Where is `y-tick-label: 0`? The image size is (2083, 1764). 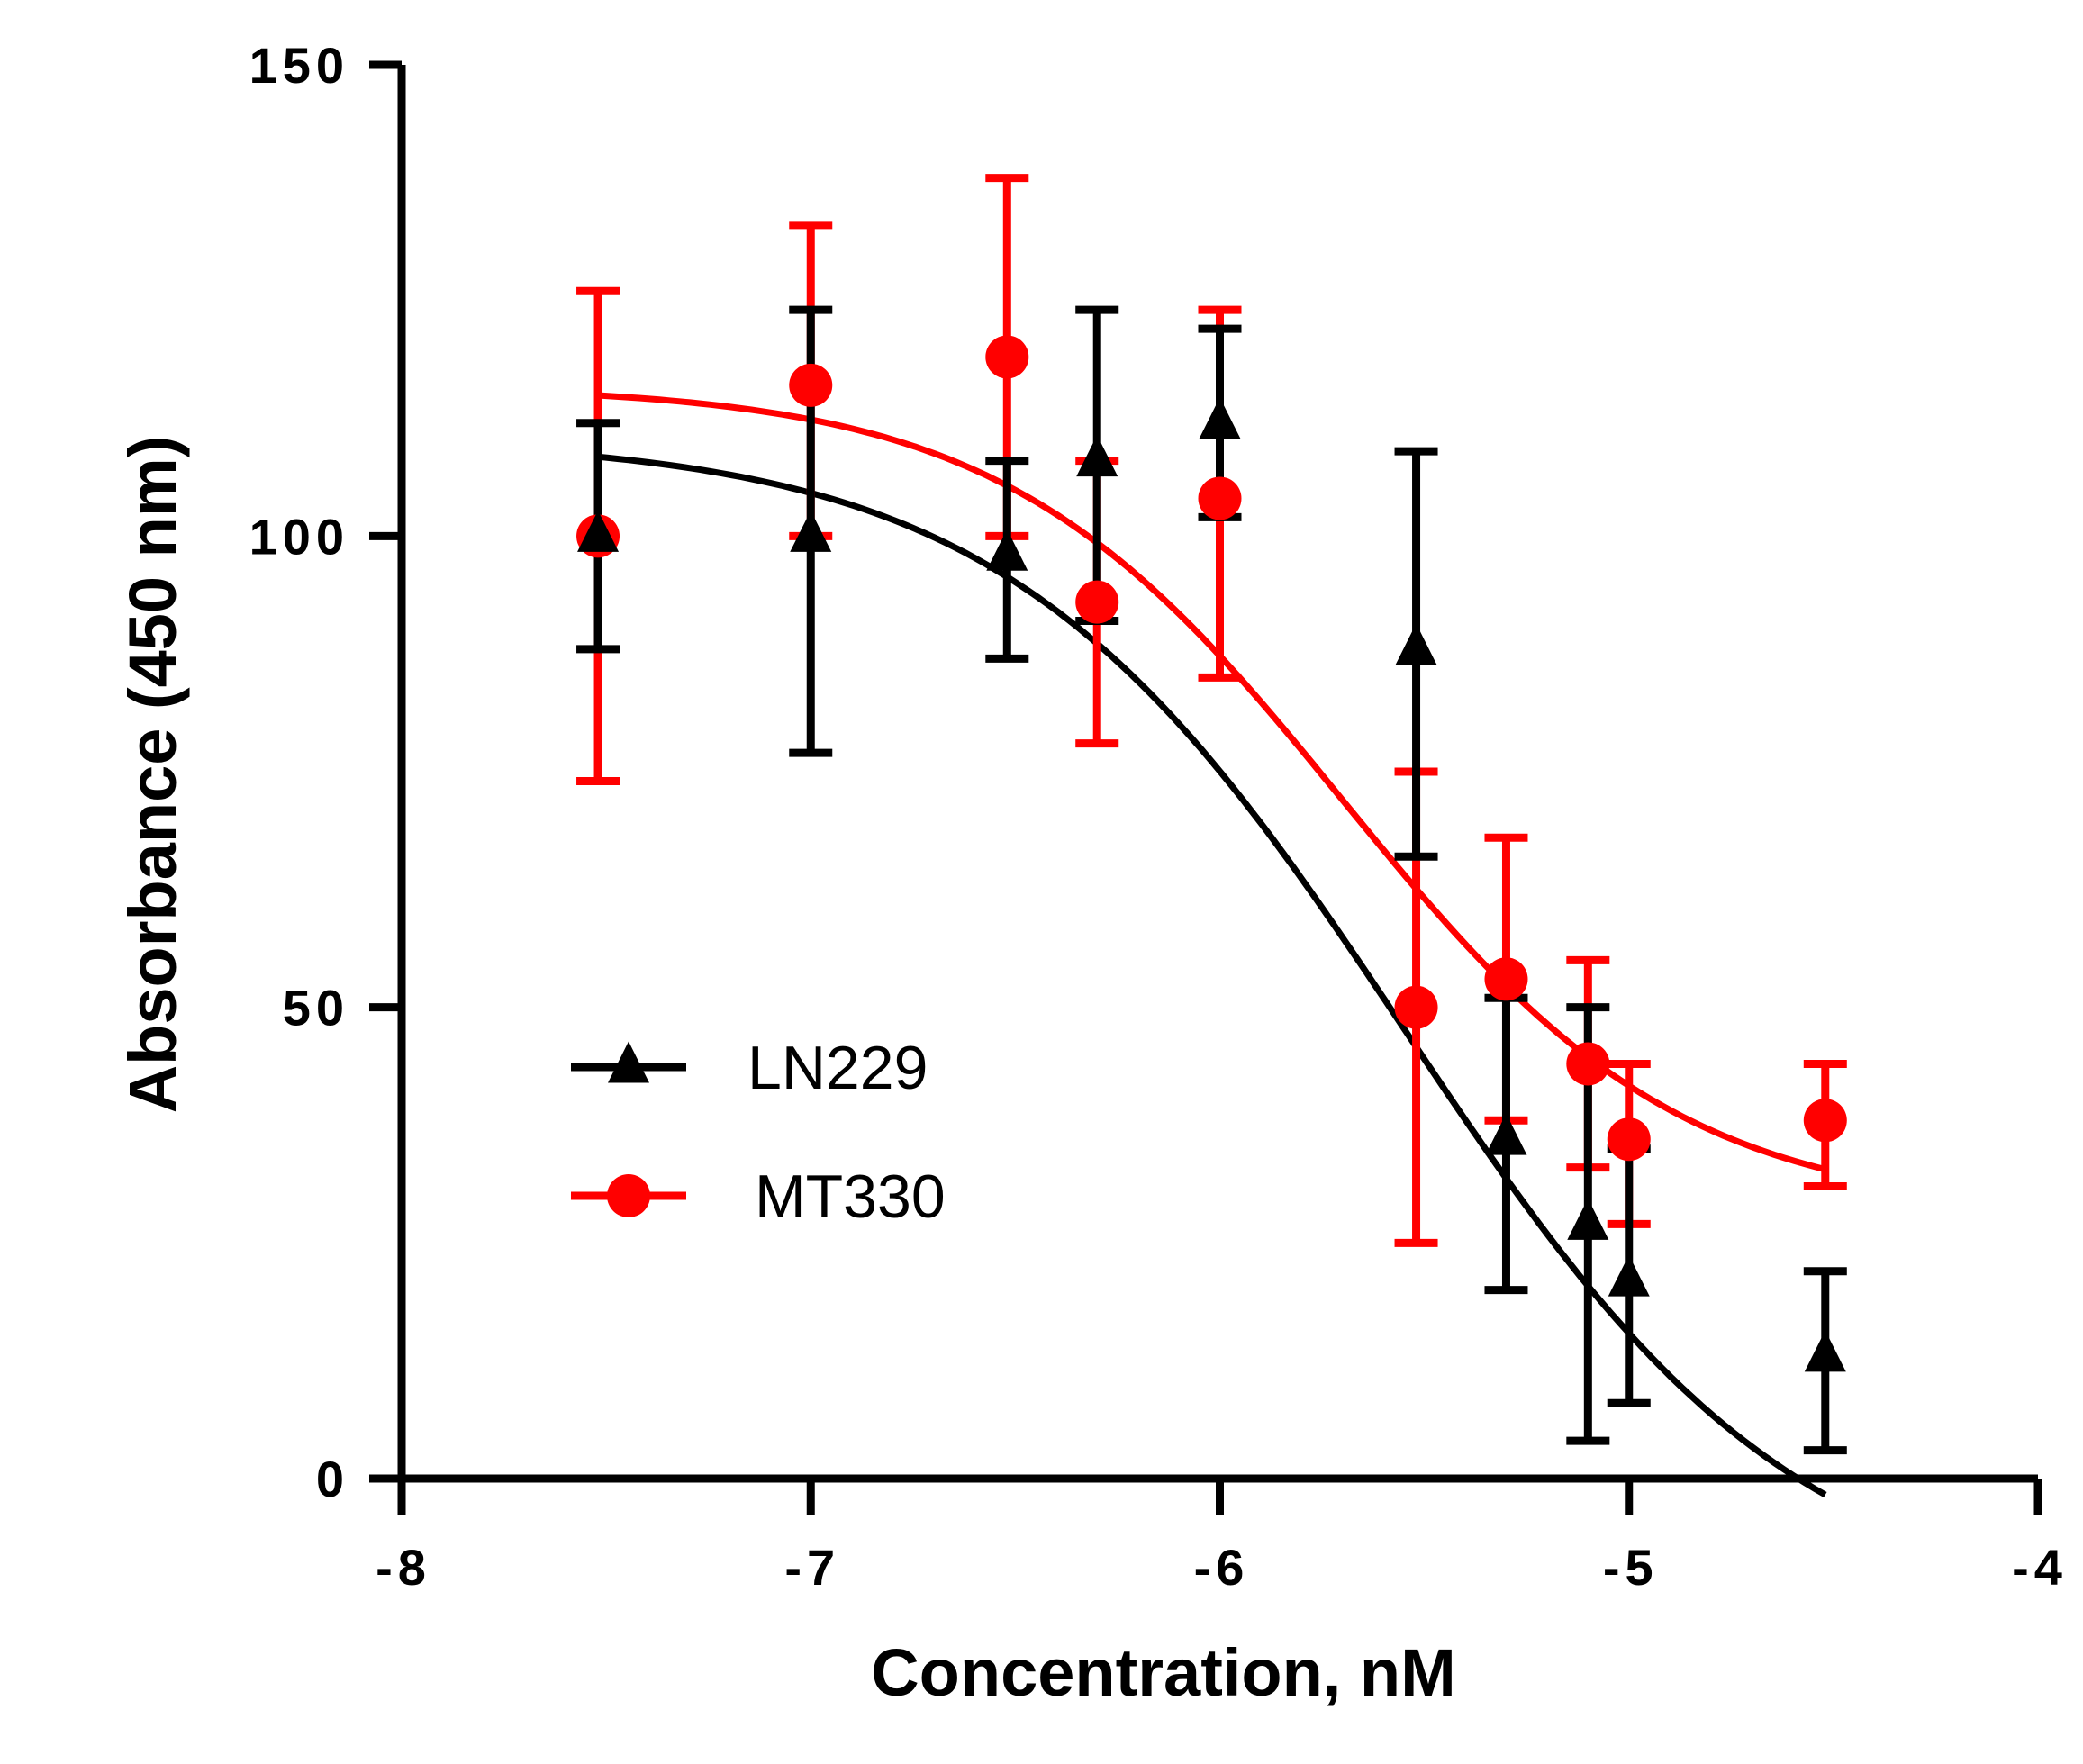
y-tick-label: 0 is located at coordinates (333, 1479).